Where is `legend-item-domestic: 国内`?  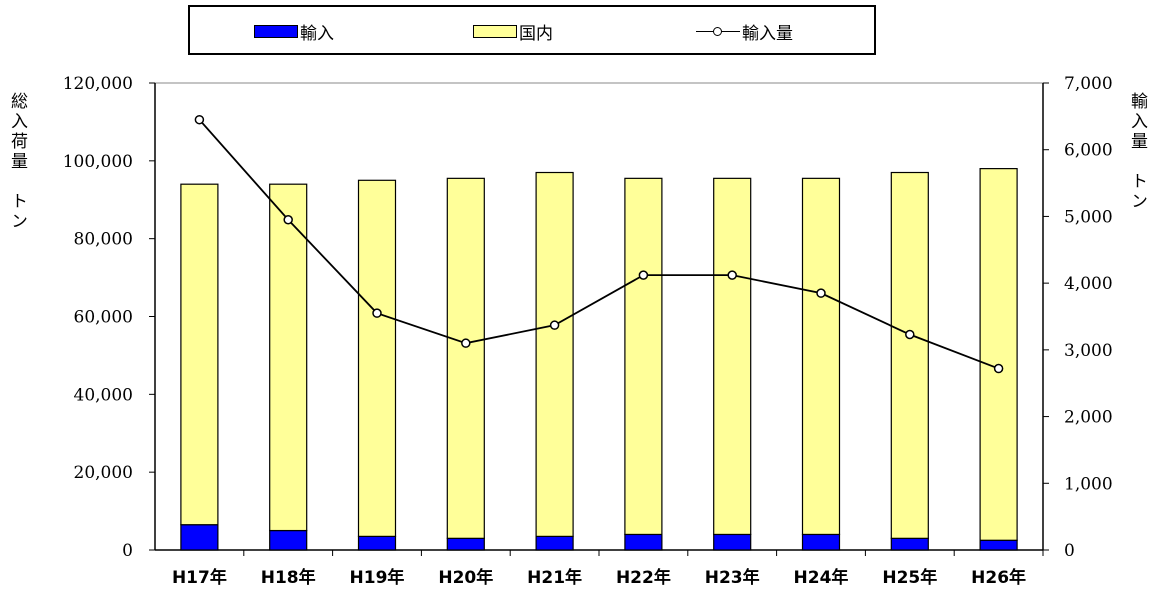 legend-item-domestic: 国内 is located at coordinates (513, 32).